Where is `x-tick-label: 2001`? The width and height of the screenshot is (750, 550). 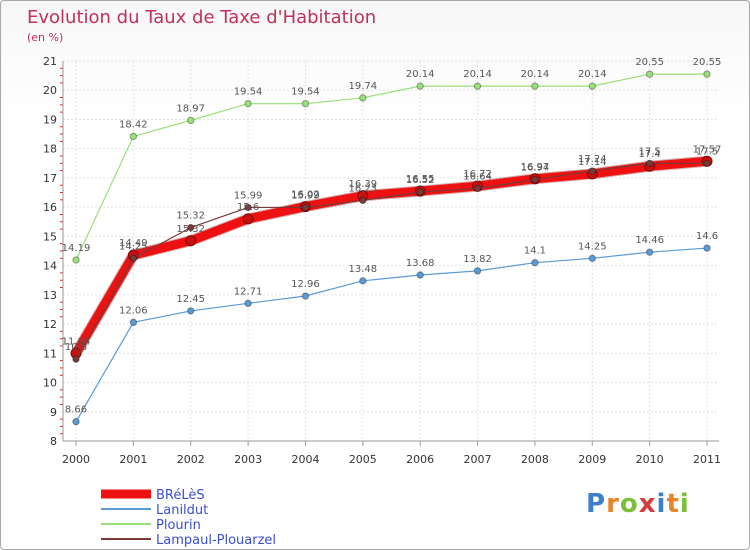 x-tick-label: 2001 is located at coordinates (133, 459).